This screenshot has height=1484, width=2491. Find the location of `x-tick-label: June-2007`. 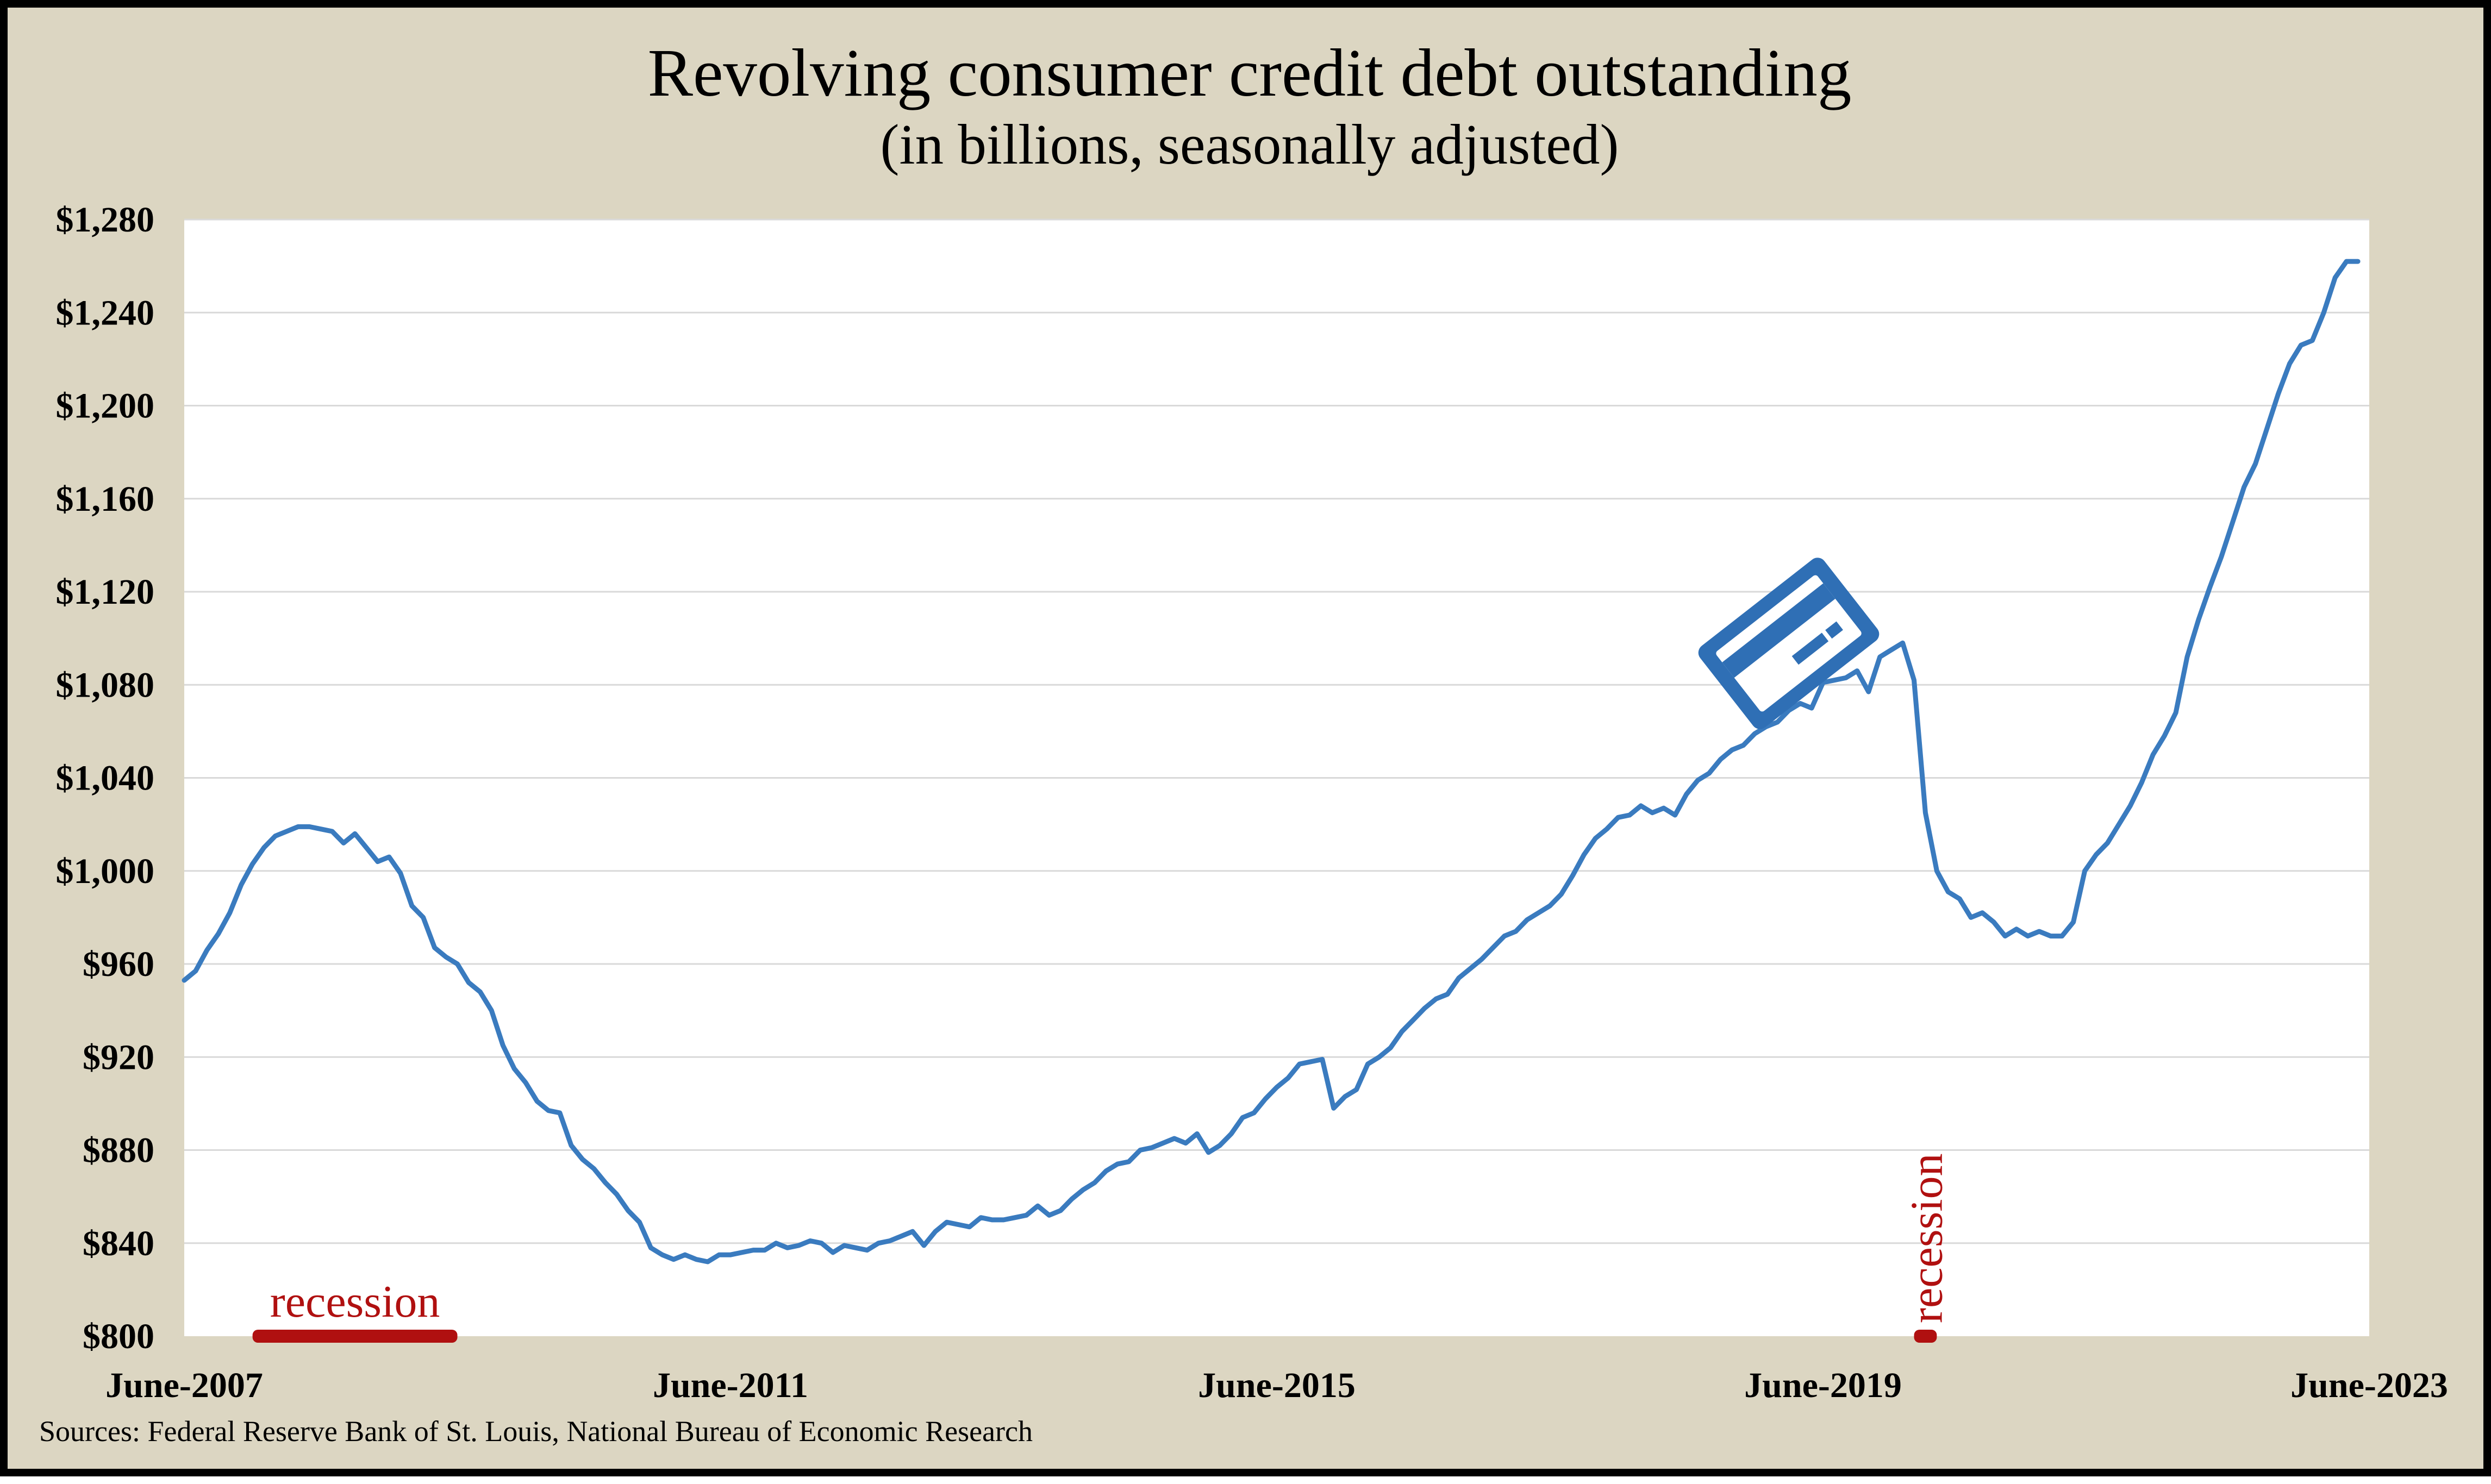

x-tick-label: June-2007 is located at coordinates (184, 1385).